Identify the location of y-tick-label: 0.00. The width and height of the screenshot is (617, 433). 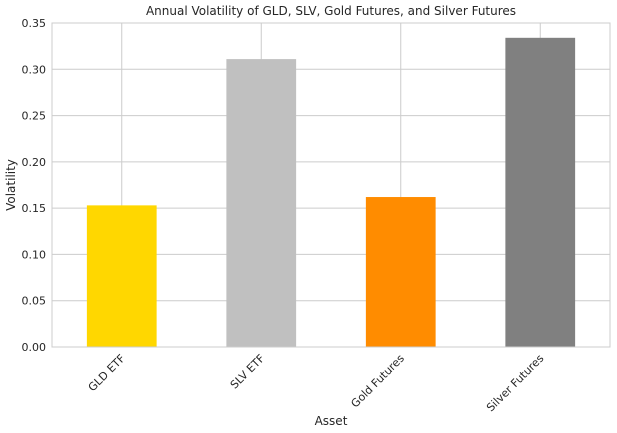
(34, 347).